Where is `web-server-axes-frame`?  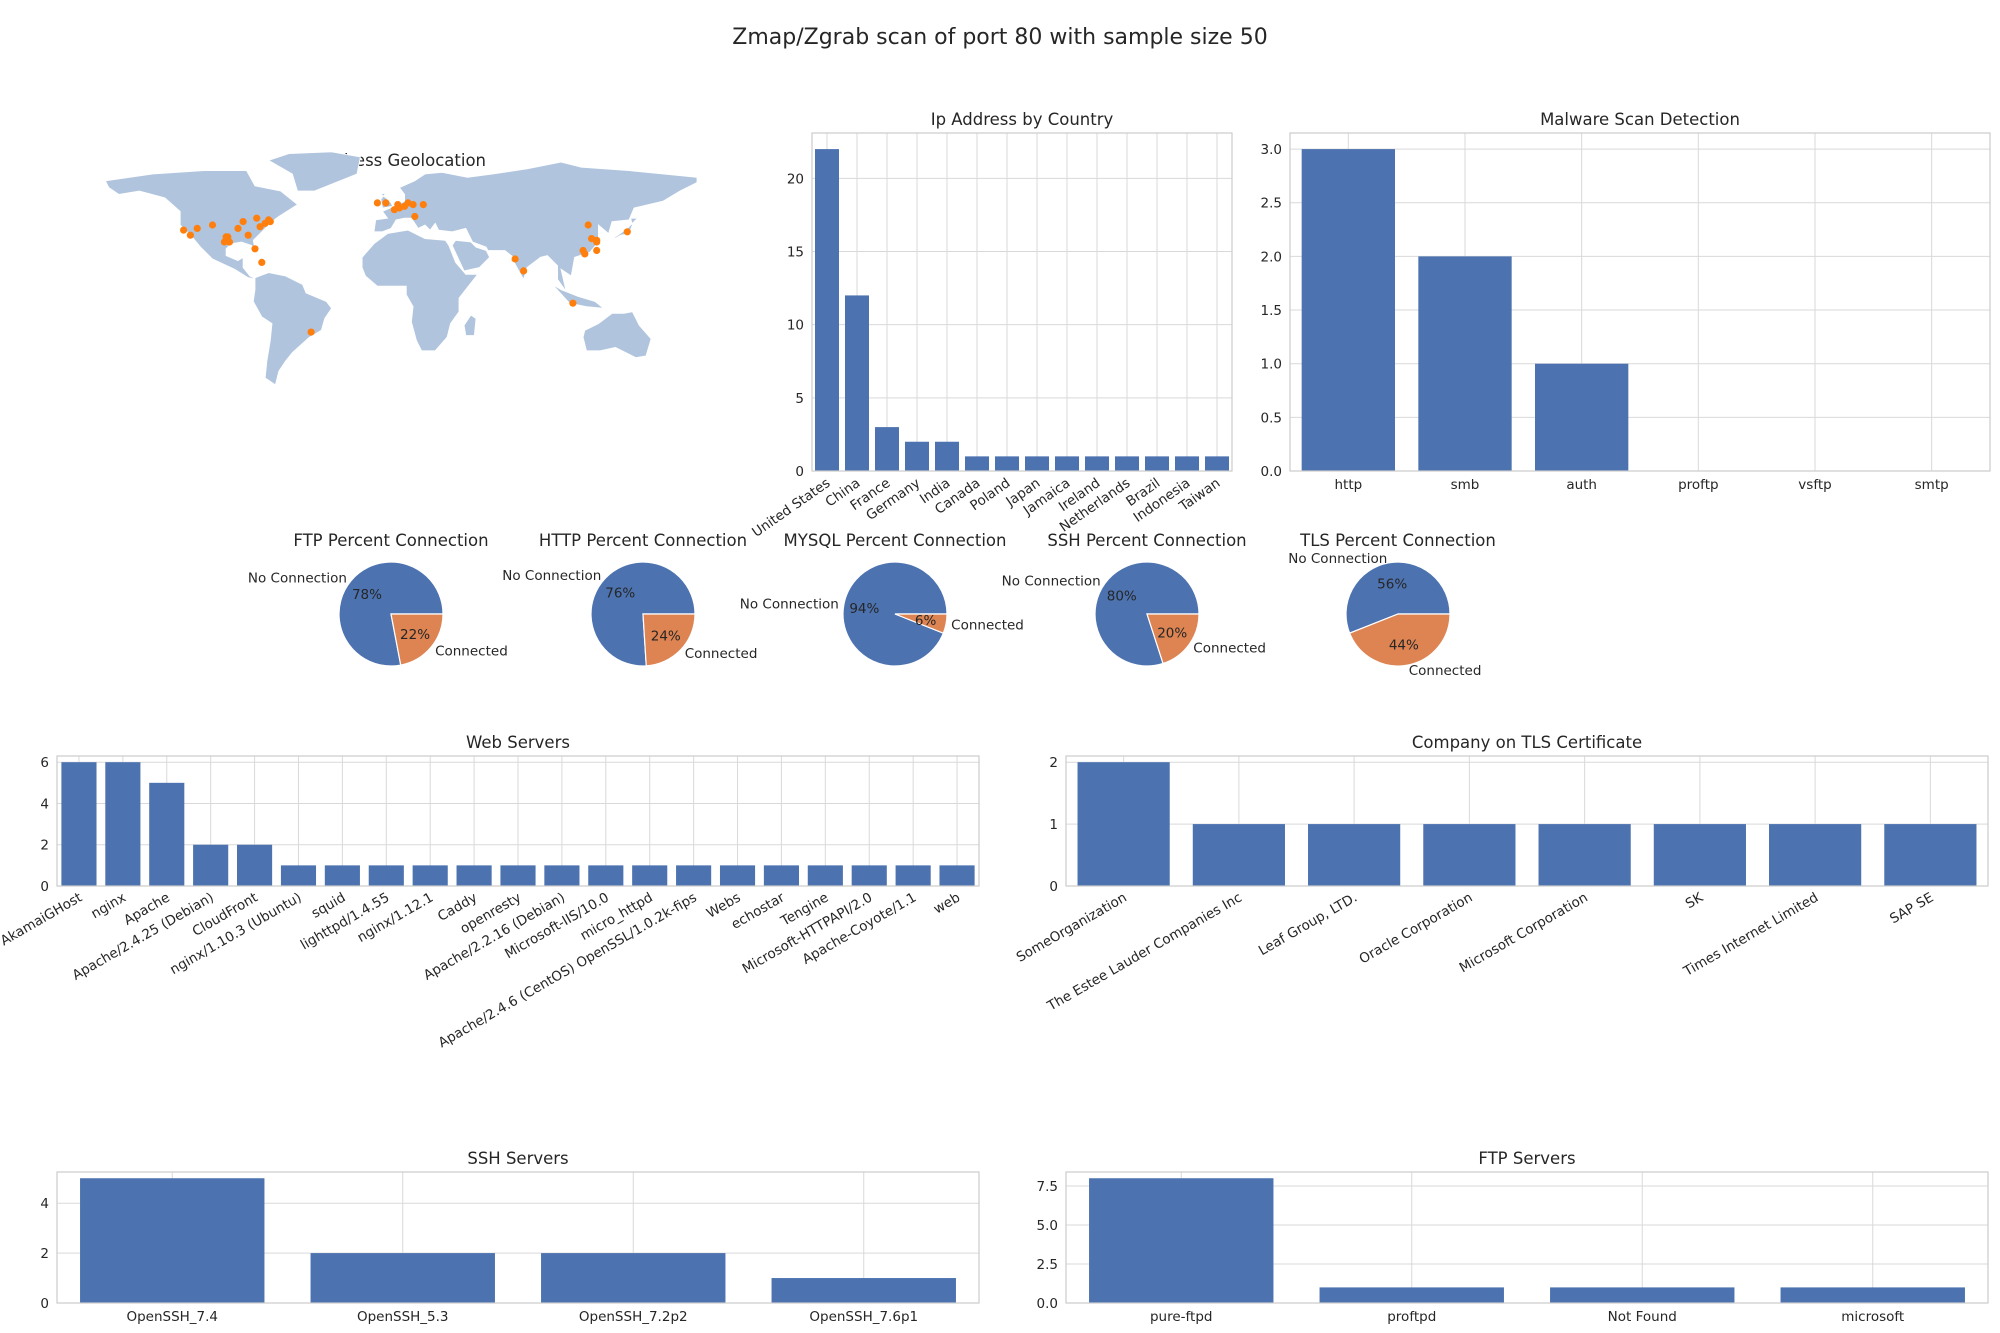
web-server-axes-frame is located at coordinates (518, 821).